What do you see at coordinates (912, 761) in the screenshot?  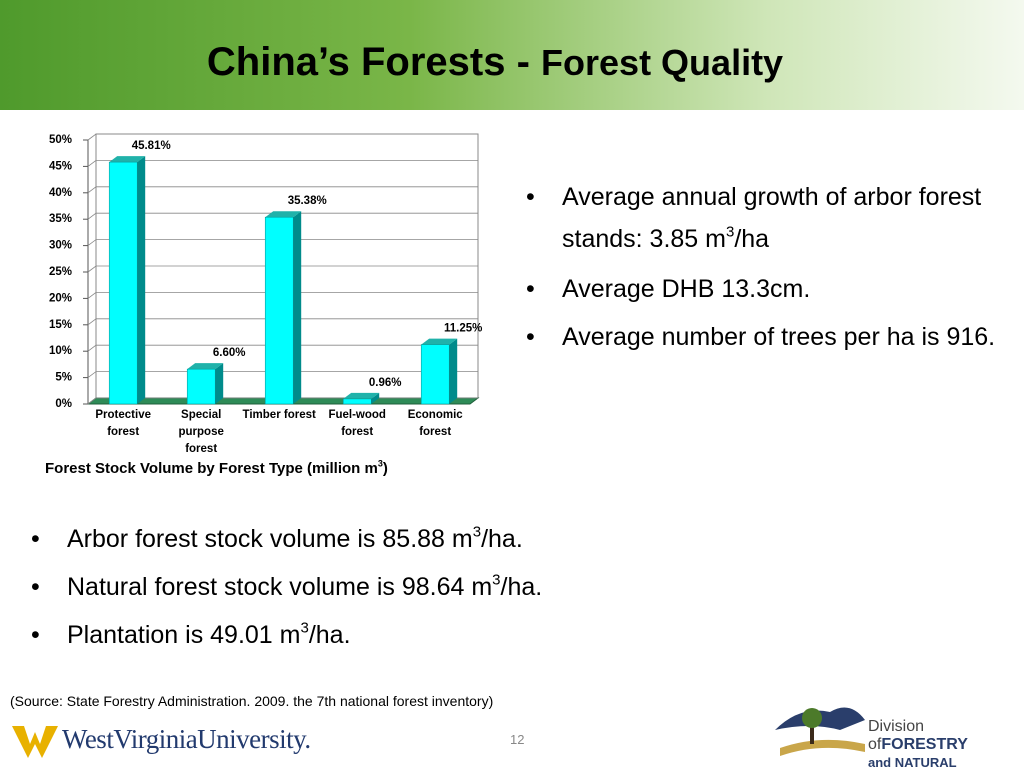 I see `logo-text: and NATURAL RESOURCES` at bounding box center [912, 761].